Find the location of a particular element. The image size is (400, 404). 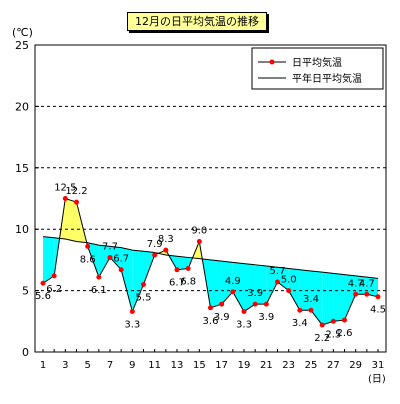

data-label: 7.7 is located at coordinates (110, 246).